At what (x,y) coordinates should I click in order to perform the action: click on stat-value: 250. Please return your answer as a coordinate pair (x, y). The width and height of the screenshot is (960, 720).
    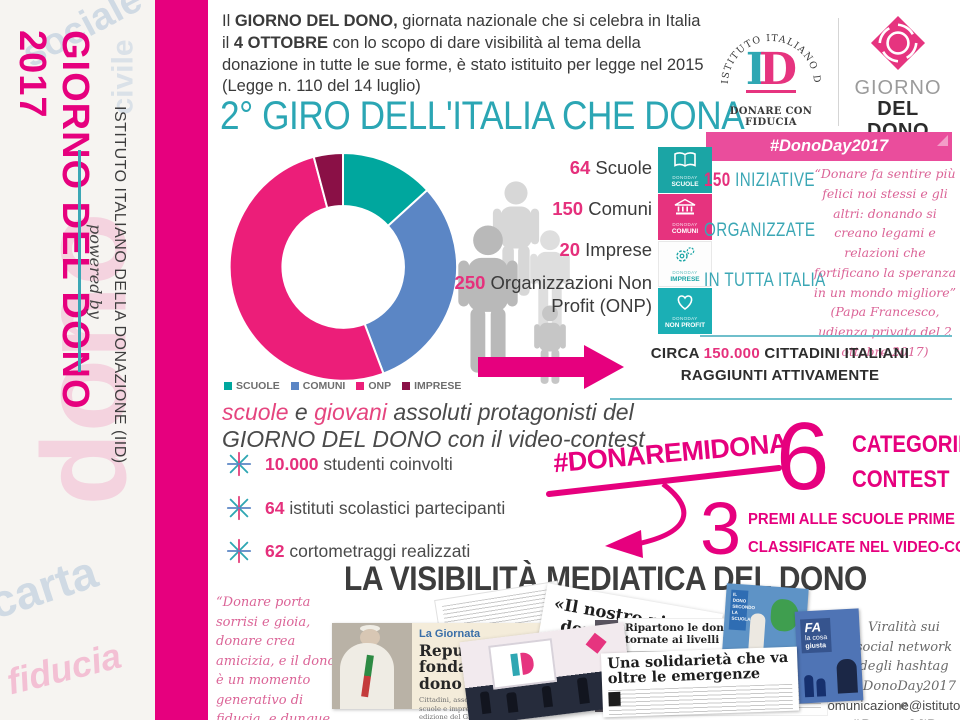
    Looking at the image, I should click on (470, 282).